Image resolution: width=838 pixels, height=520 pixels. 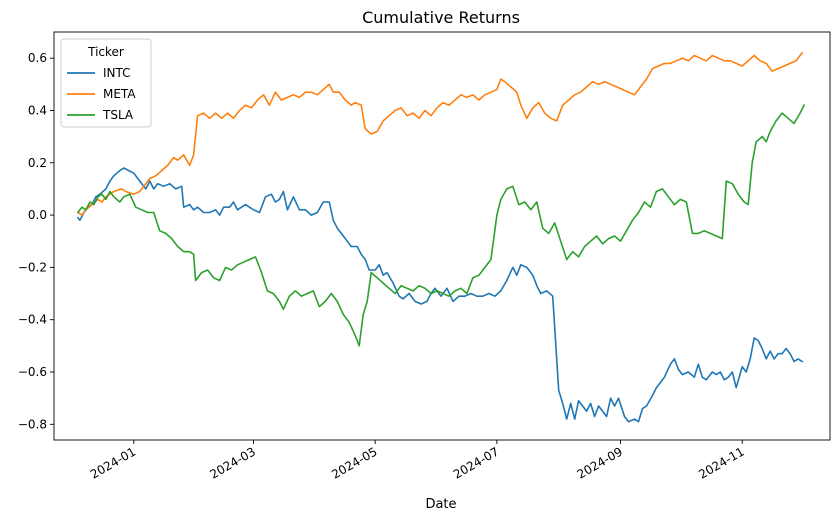 What do you see at coordinates (32, 372) in the screenshot?
I see `y-tick-label: −0.6` at bounding box center [32, 372].